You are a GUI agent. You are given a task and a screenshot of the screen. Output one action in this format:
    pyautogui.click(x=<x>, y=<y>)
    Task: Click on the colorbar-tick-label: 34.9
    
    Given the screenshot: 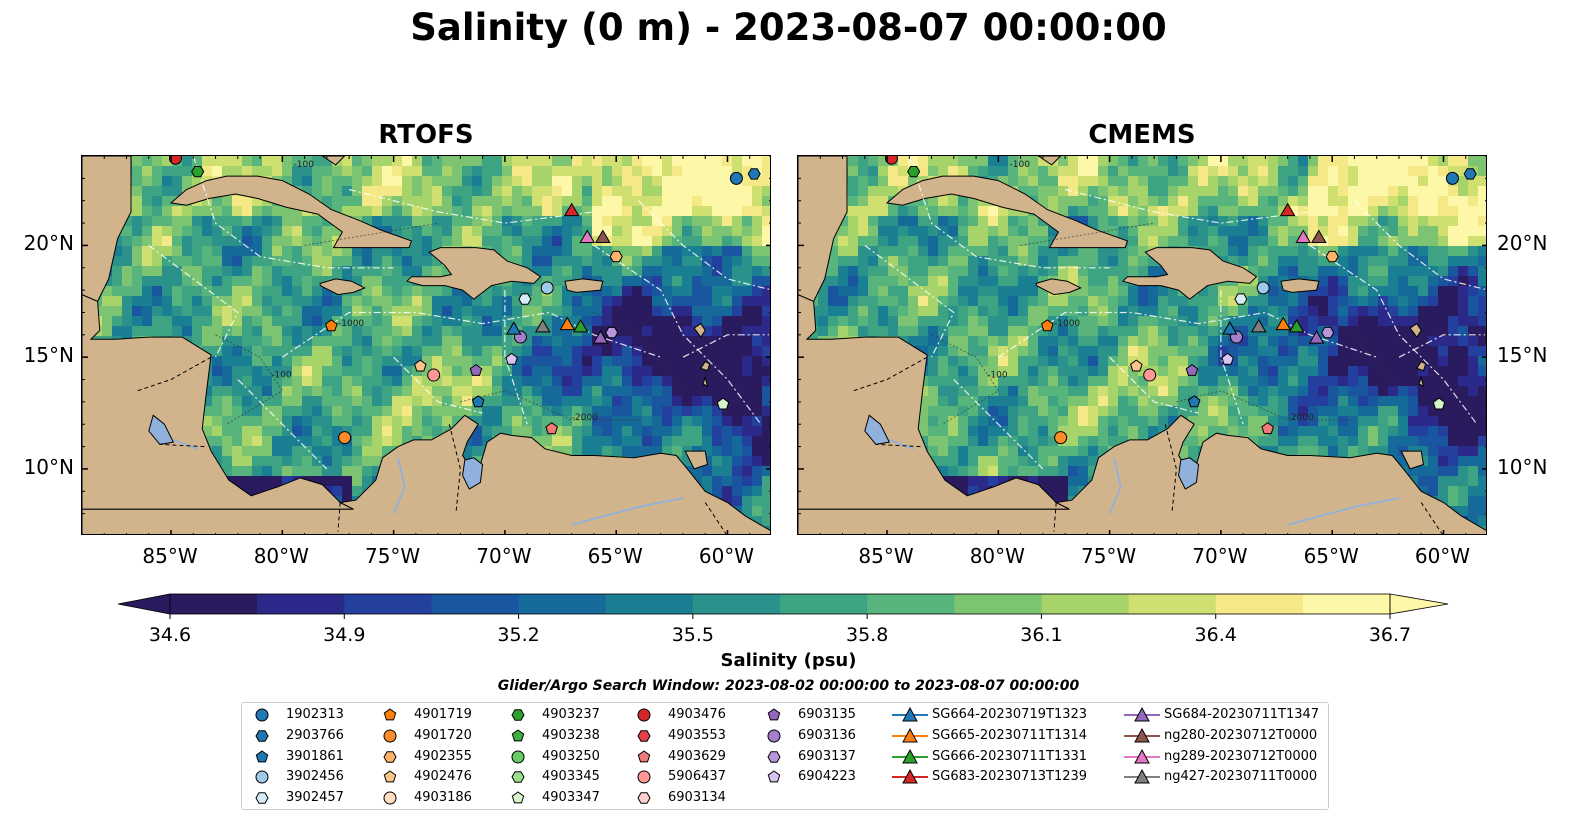 What is the action you would take?
    pyautogui.click(x=344, y=635)
    